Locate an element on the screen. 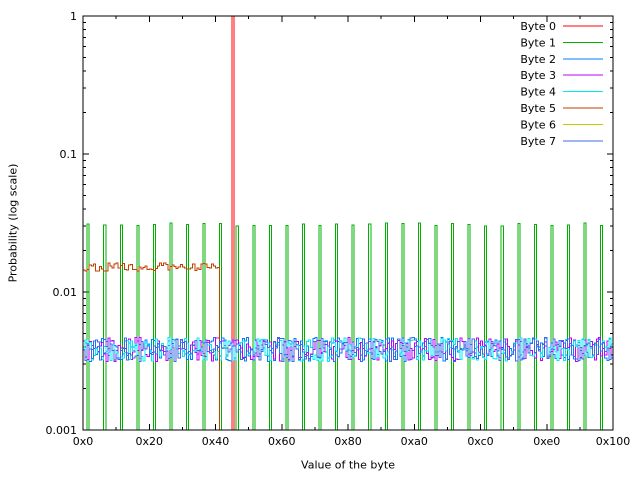 Image resolution: width=640 pixels, height=480 pixels. y-tick-label: 0.01 is located at coordinates (65, 292).